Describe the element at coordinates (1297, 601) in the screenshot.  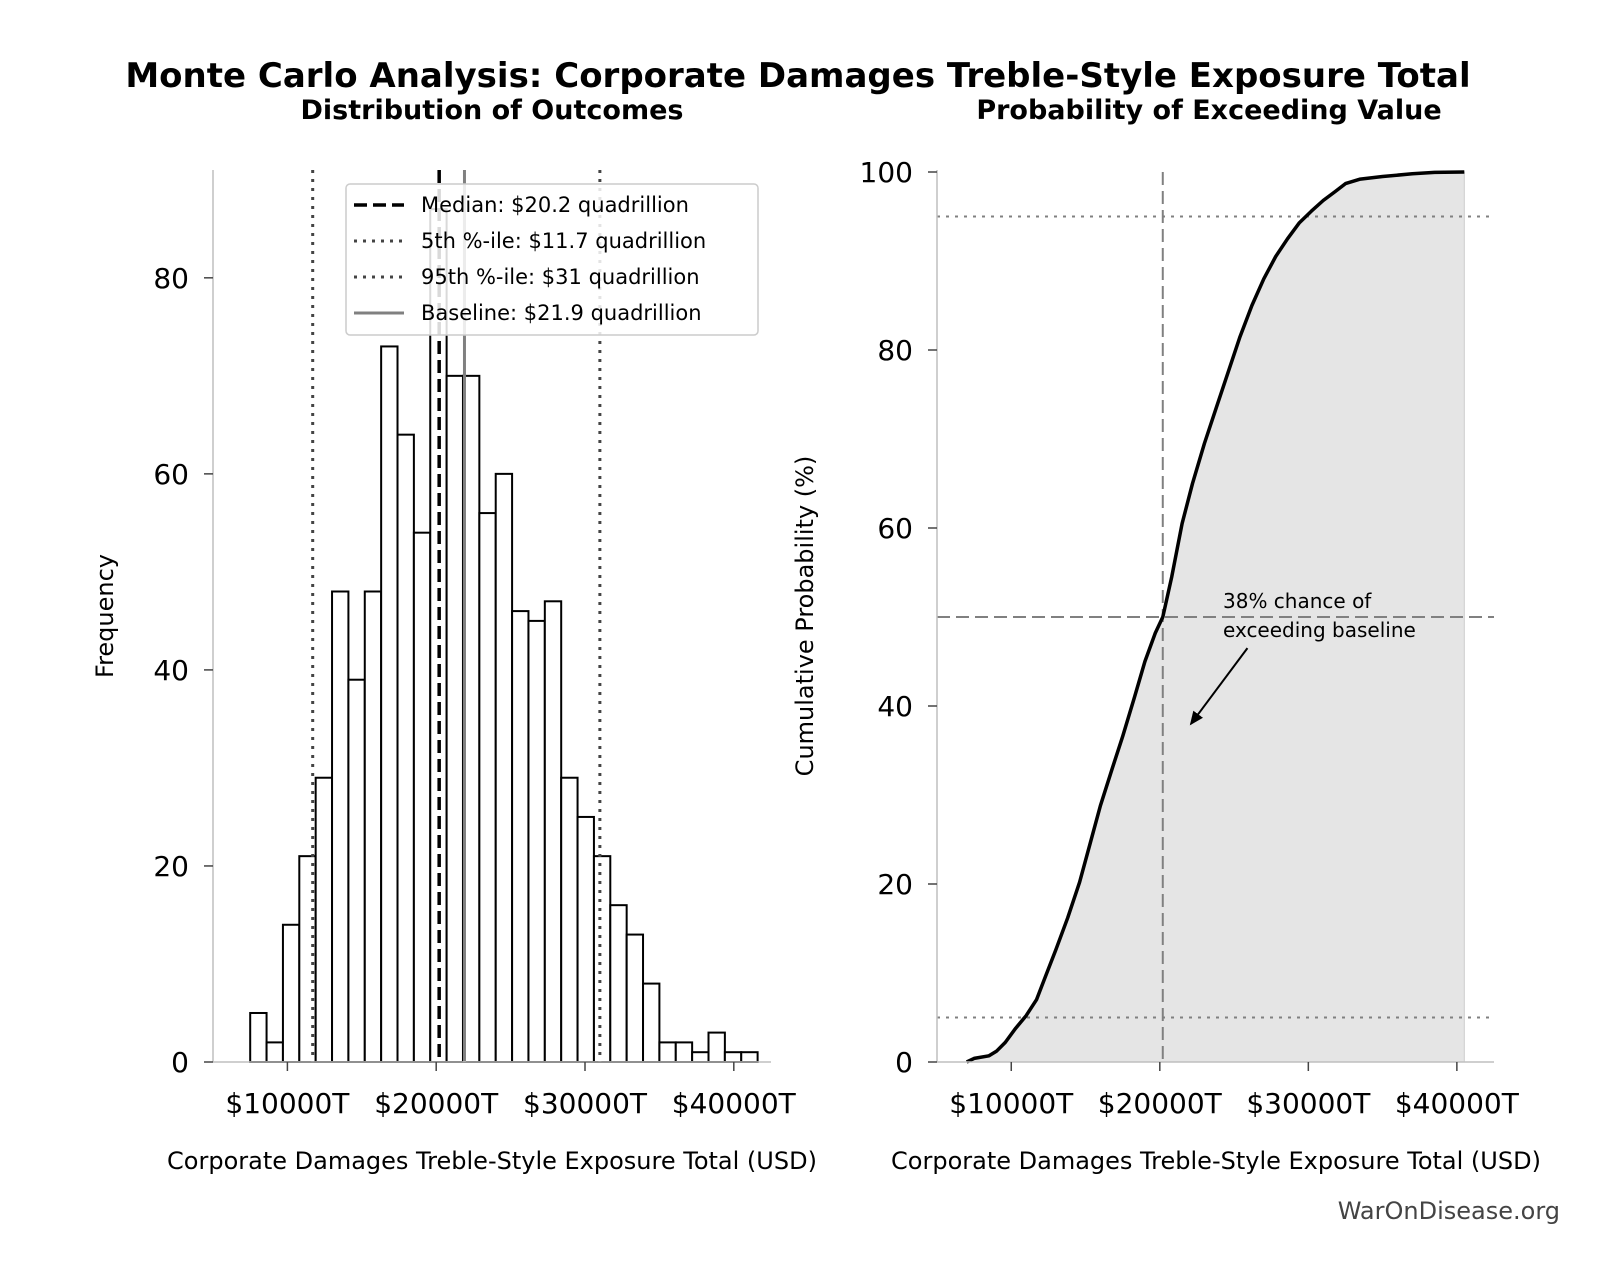
I see `annotation-line-1: 38% chance of` at that location.